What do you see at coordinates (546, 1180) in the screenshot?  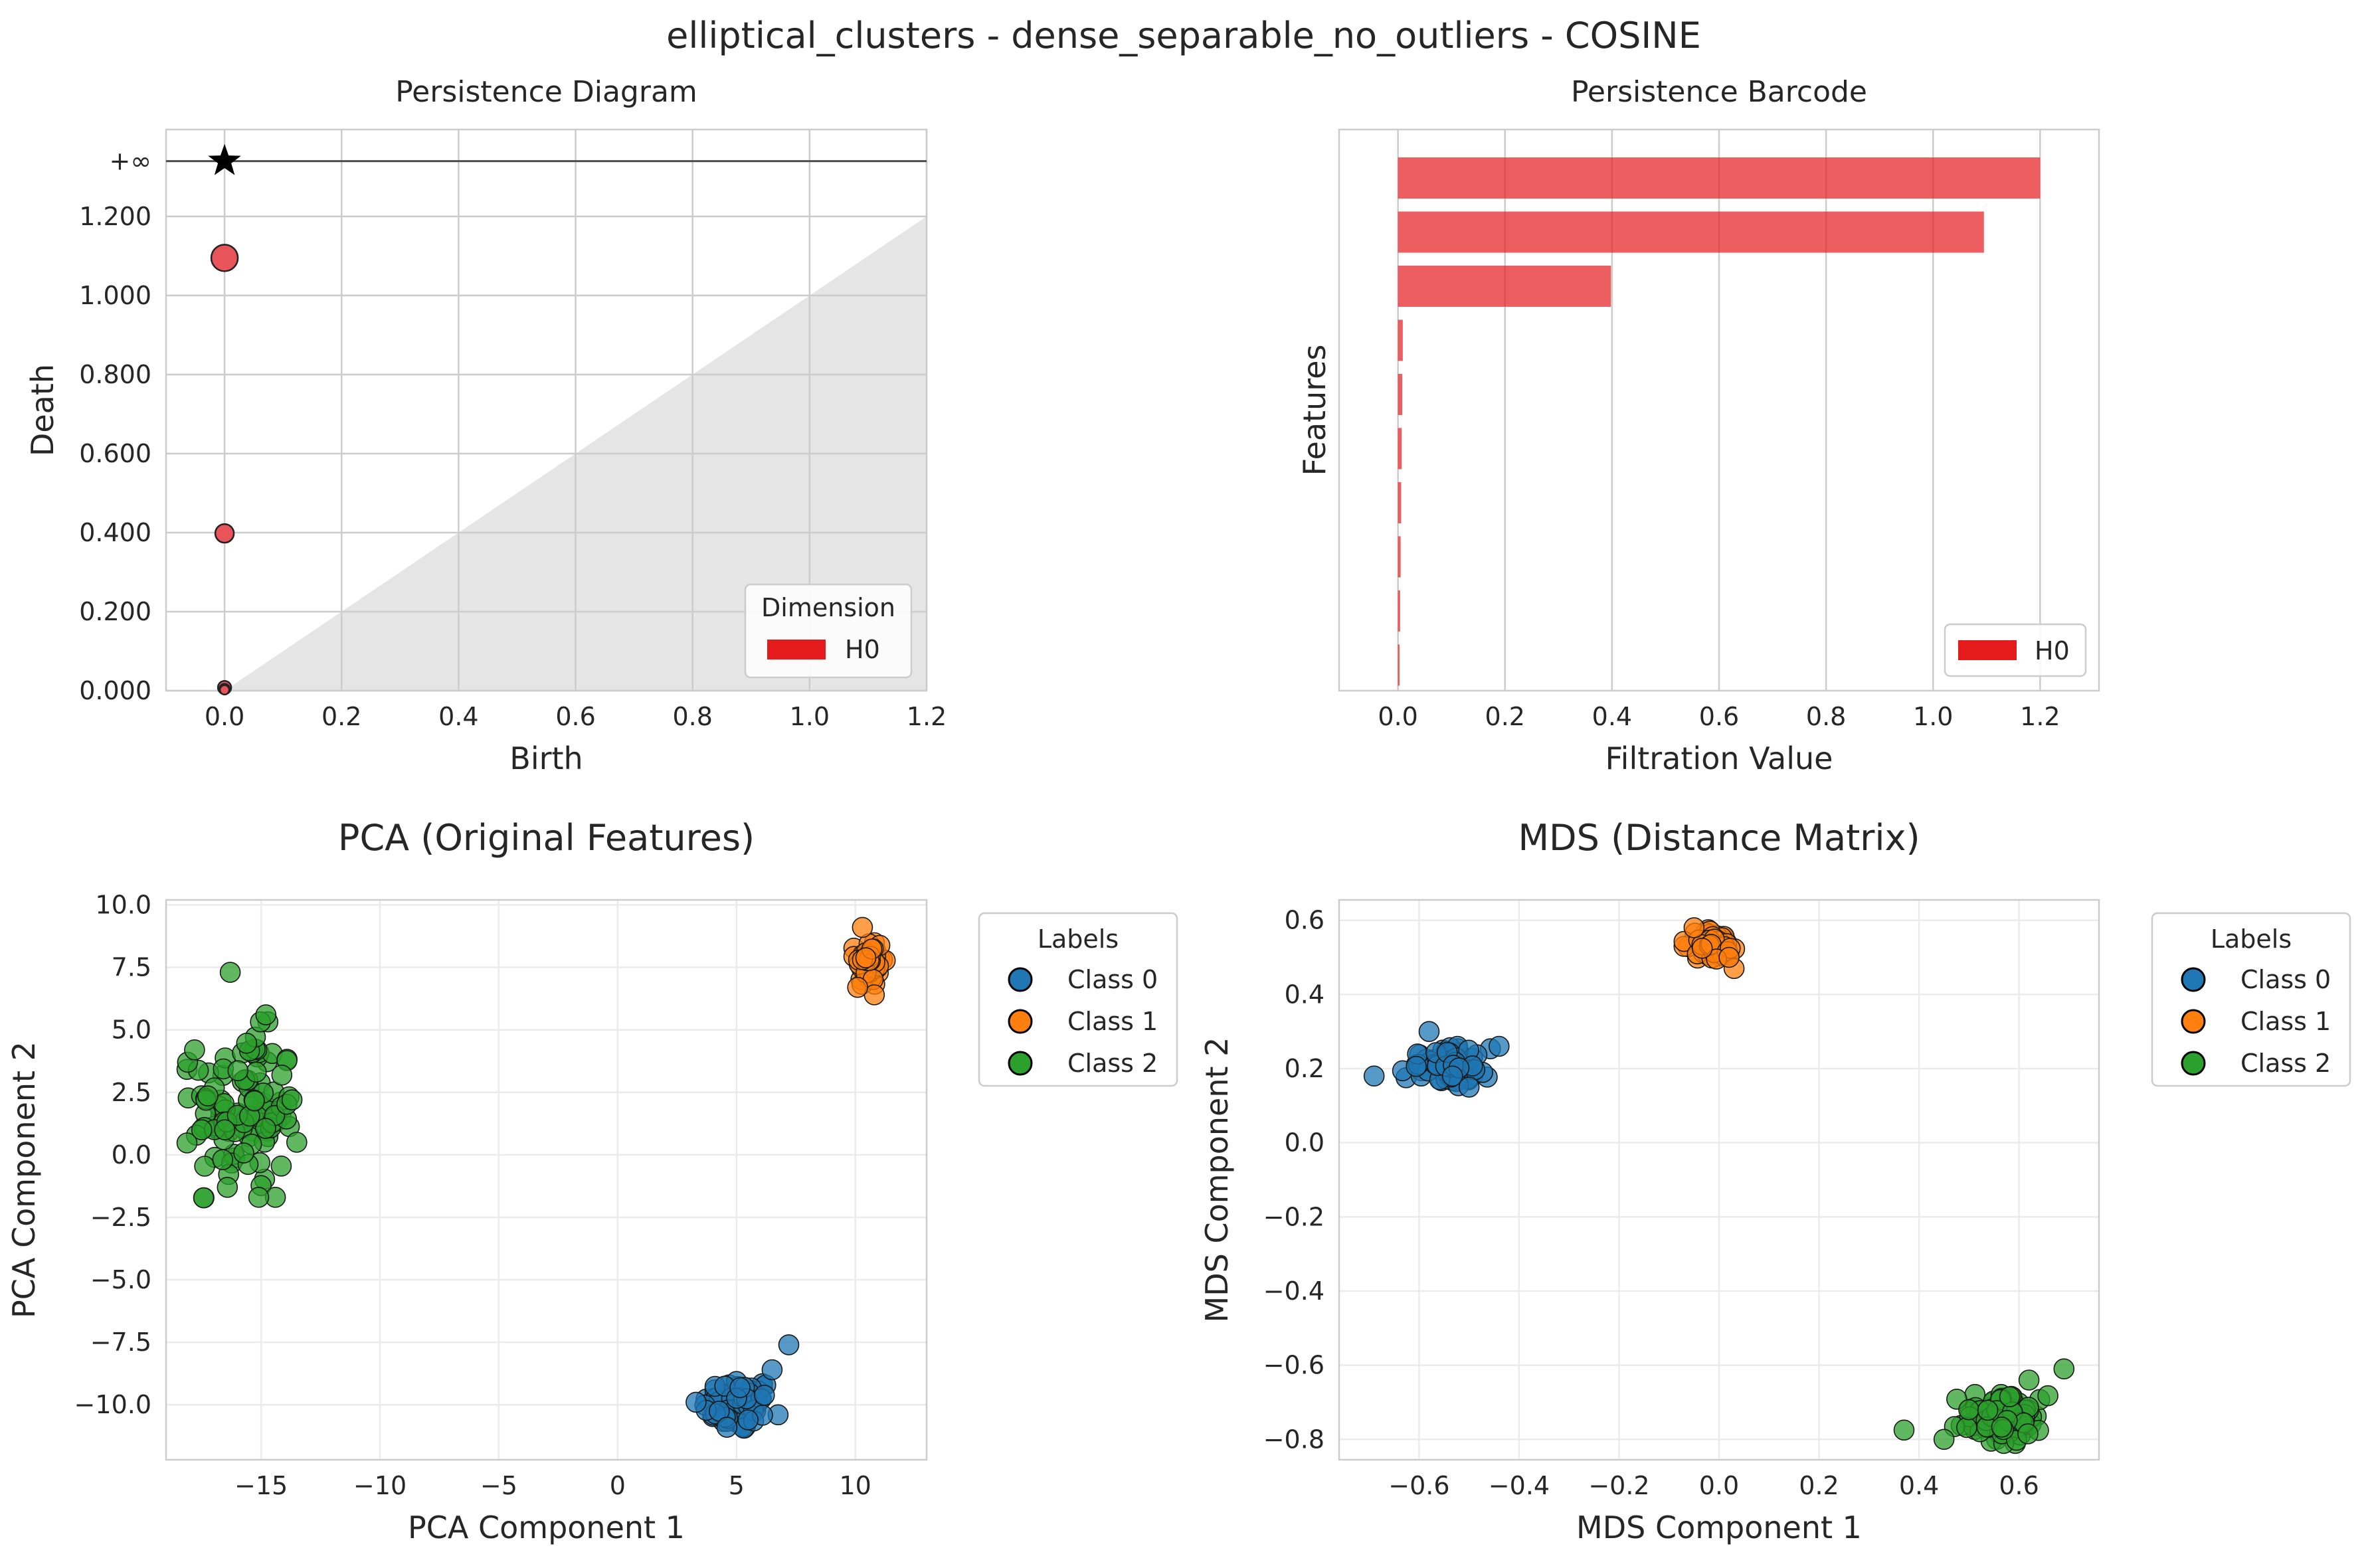 I see `pca-frame` at bounding box center [546, 1180].